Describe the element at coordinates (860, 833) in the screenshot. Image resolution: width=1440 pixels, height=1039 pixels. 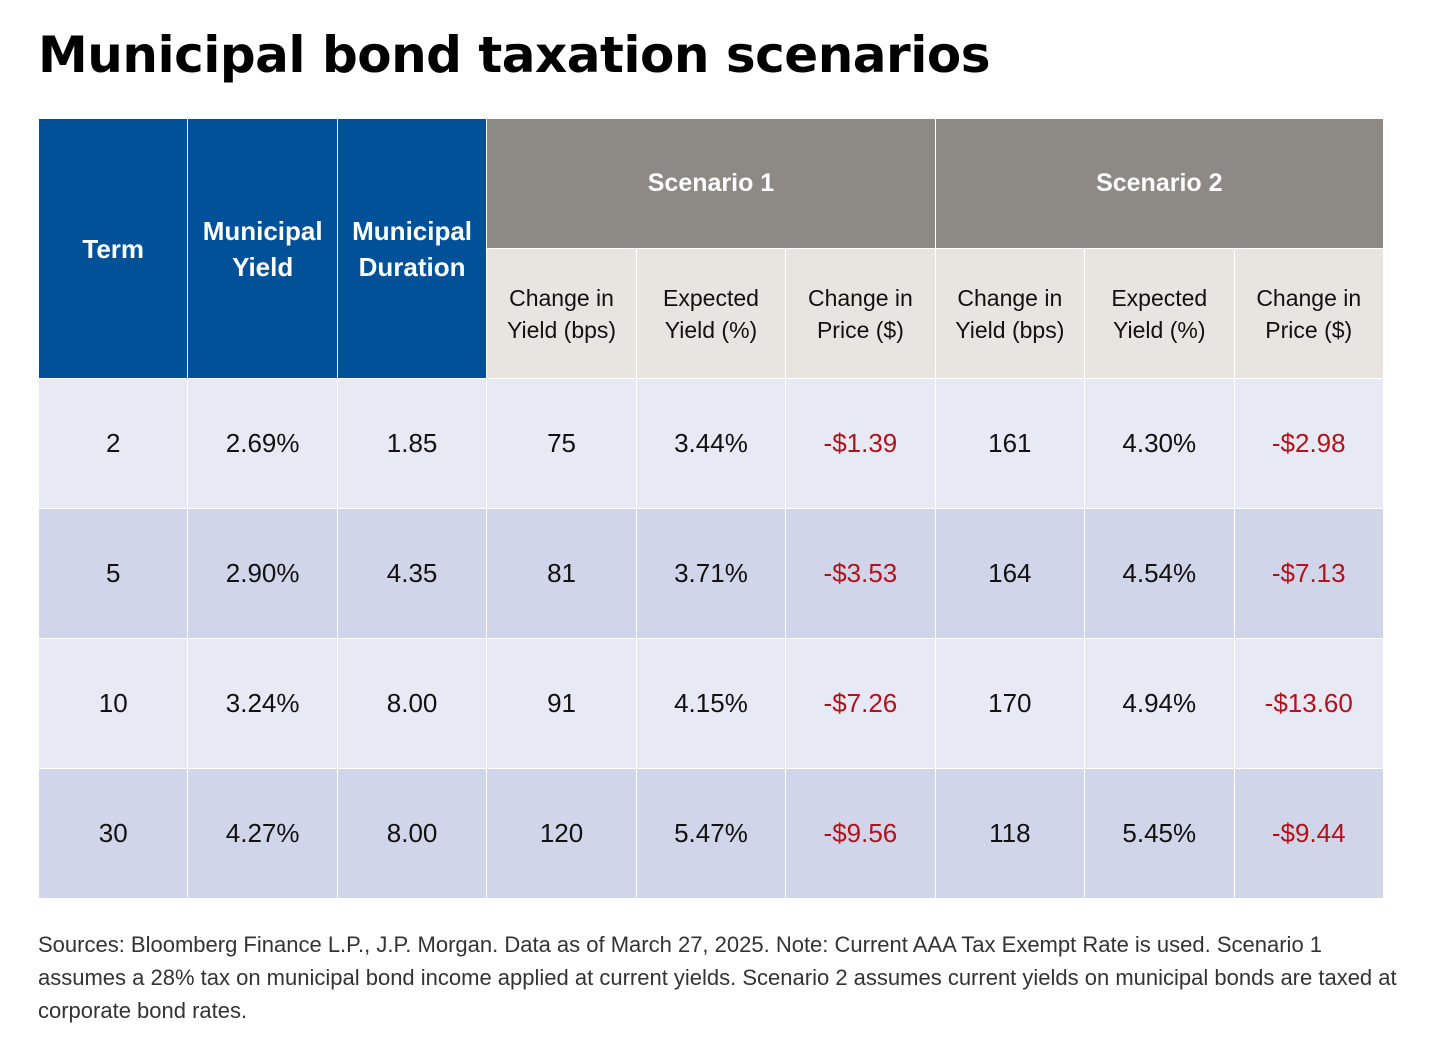
I see `cell-s1-change-price: -$9.56` at that location.